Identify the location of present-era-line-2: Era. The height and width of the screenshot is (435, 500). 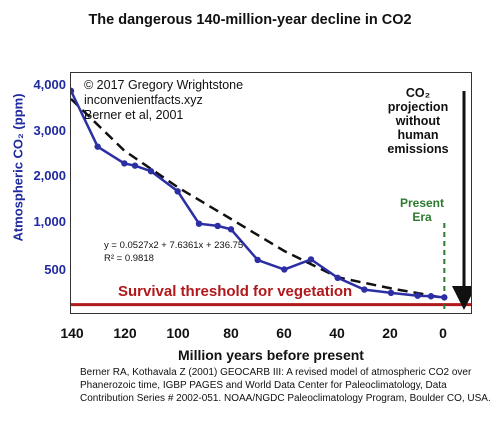
(422, 217).